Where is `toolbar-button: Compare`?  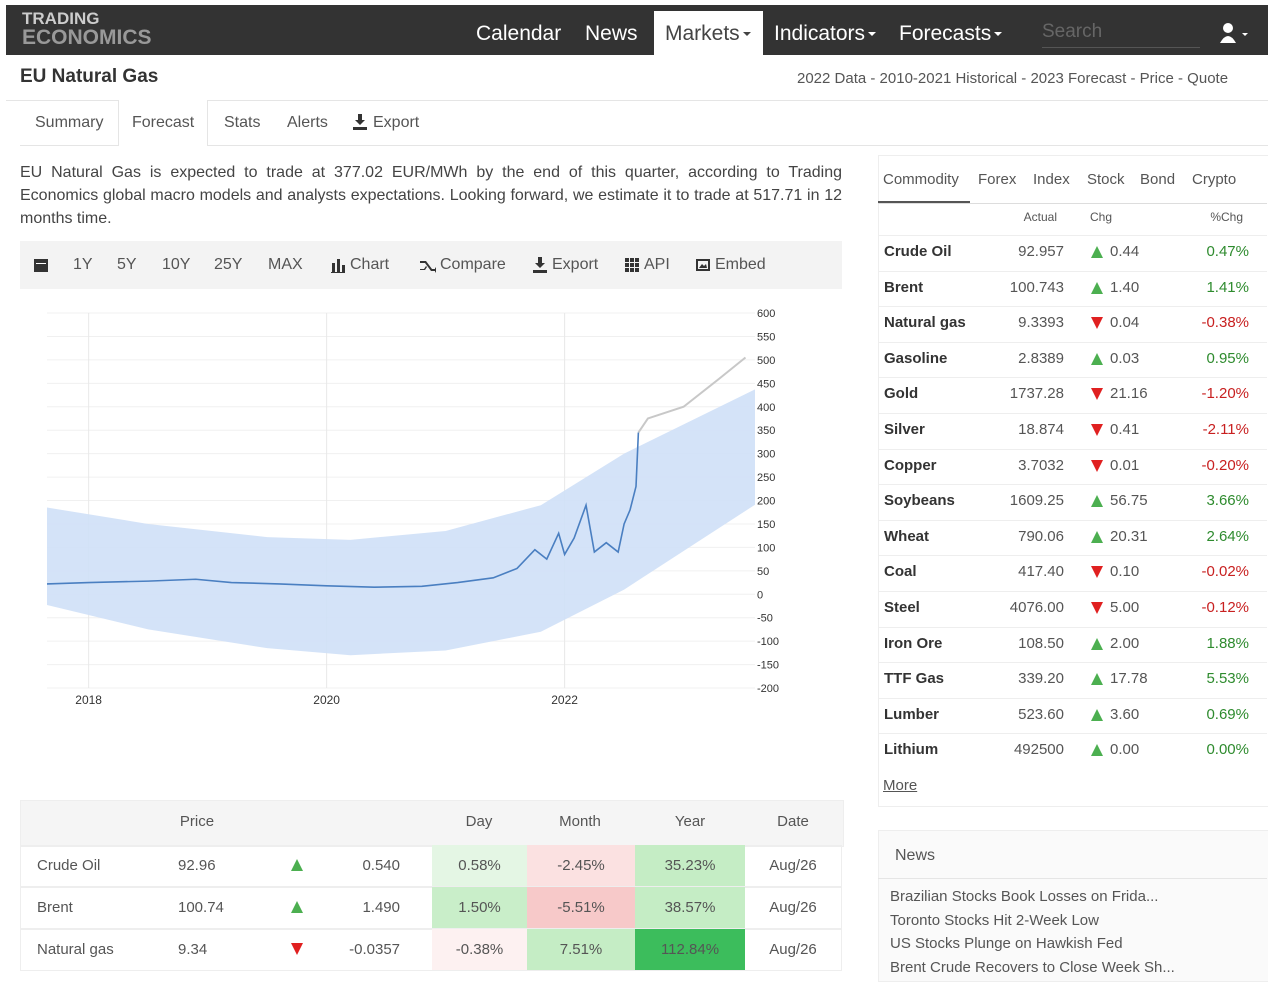
toolbar-button: Compare is located at coordinates (473, 264).